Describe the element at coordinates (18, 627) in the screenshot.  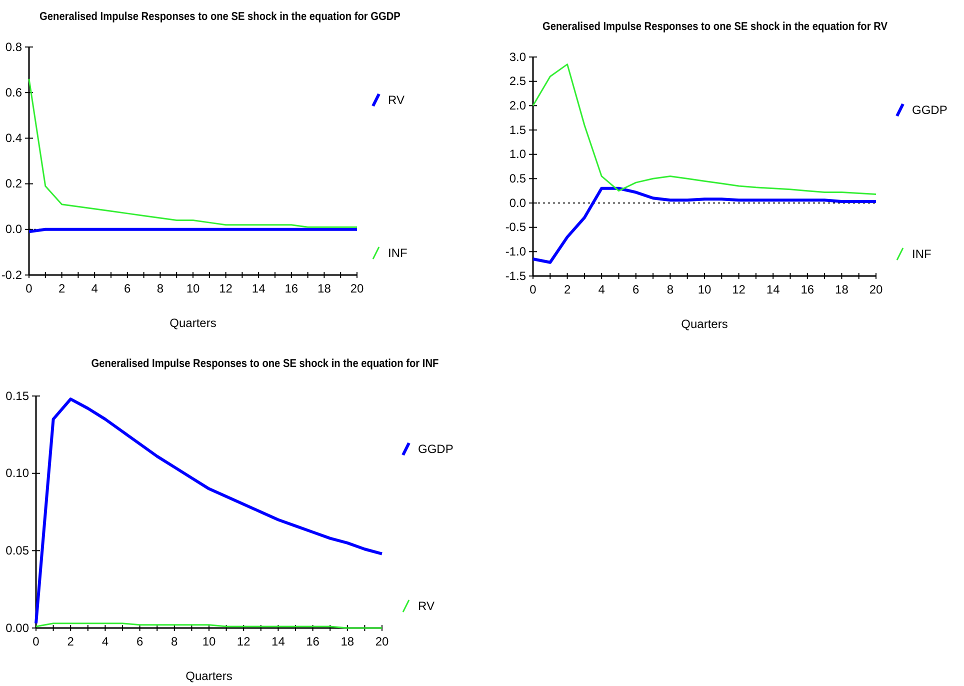
I see `y-tick-label: 0.00` at that location.